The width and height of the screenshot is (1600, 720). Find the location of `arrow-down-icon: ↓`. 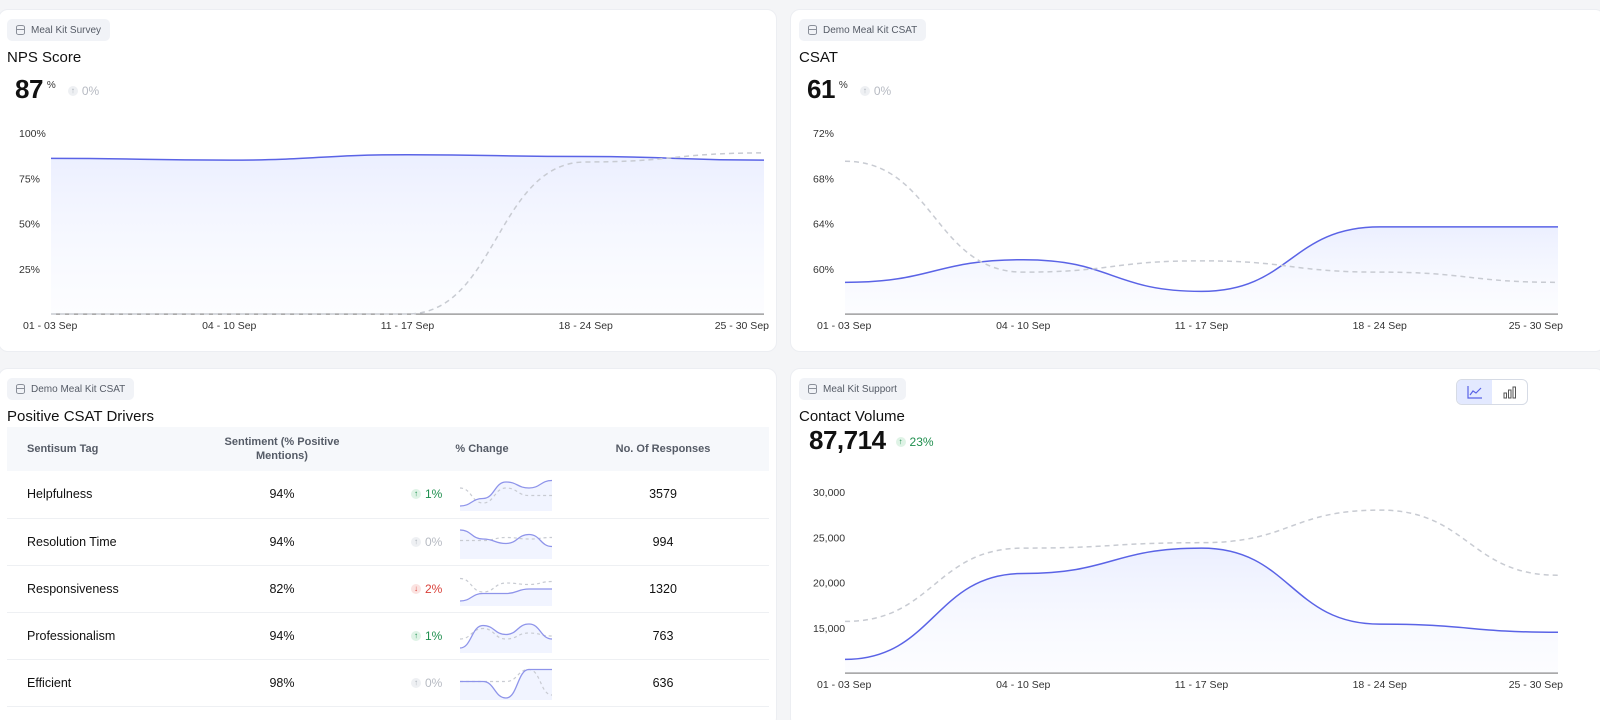

arrow-down-icon: ↓ is located at coordinates (416, 588).